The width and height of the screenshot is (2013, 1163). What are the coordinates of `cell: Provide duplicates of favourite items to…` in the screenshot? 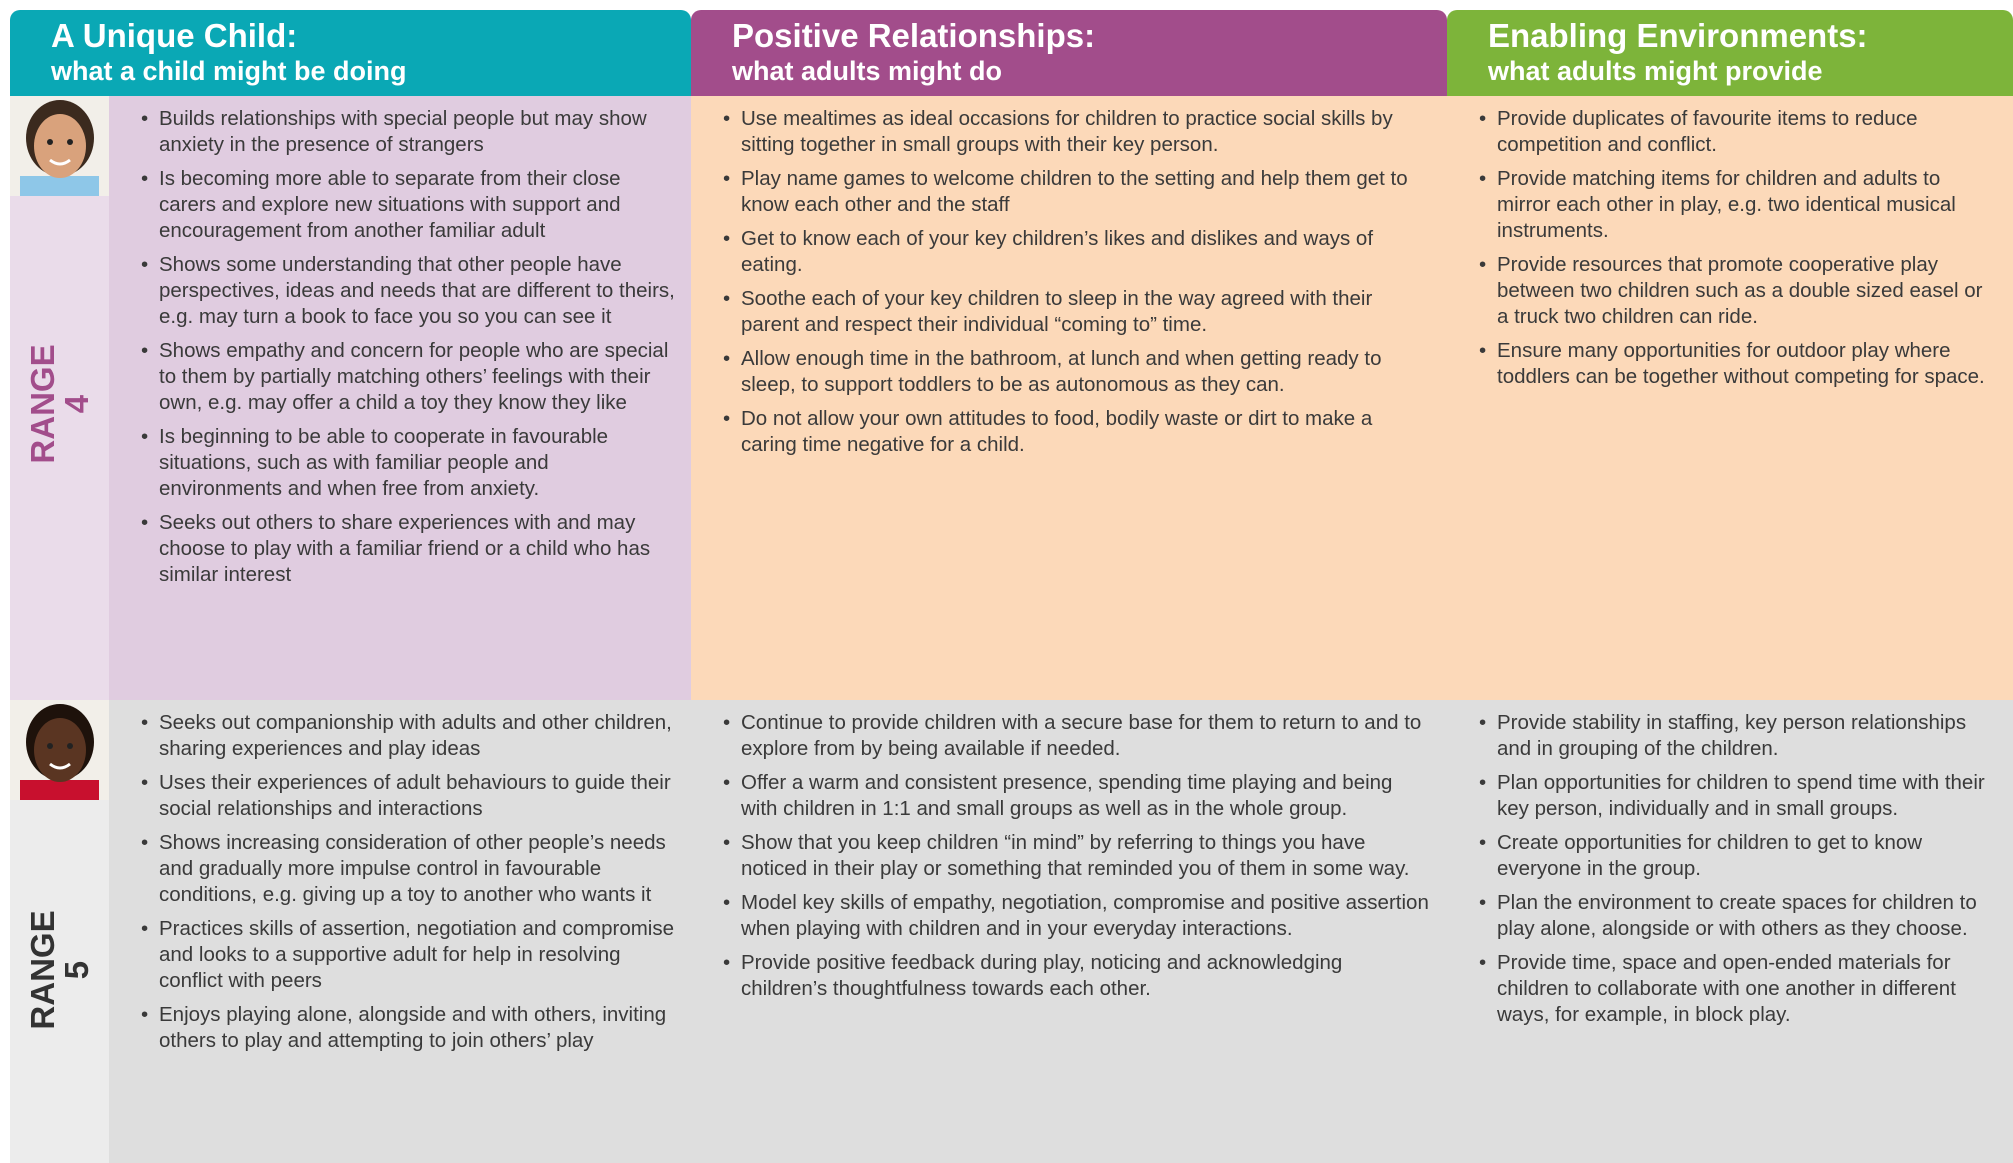 It's located at (1730, 398).